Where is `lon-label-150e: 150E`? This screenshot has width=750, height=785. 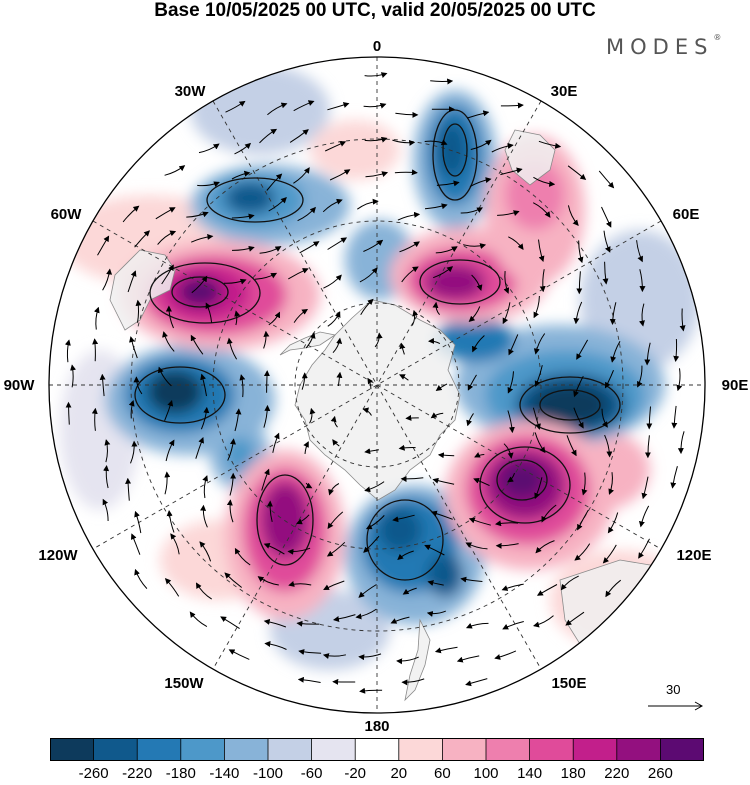 lon-label-150e: 150E is located at coordinates (568, 683).